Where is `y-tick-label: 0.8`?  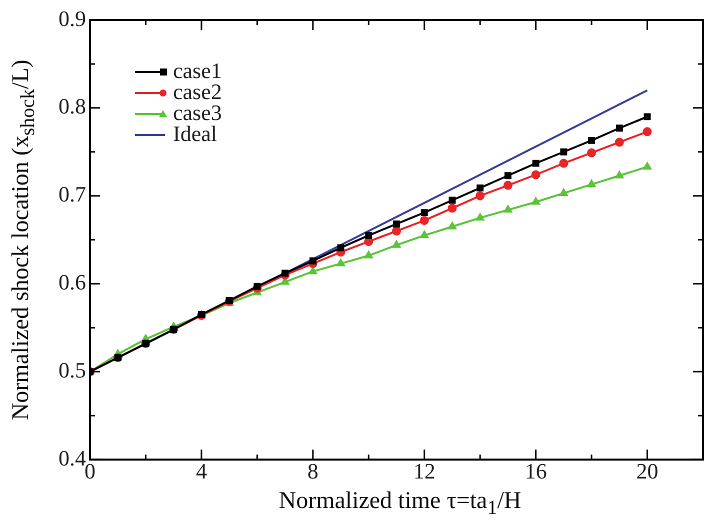 y-tick-label: 0.8 is located at coordinates (72, 106).